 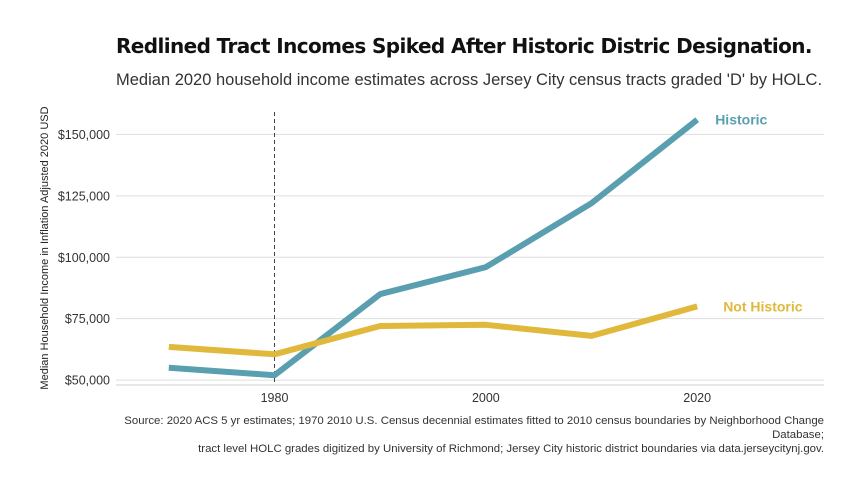 I want to click on series-labels: Historic Not Historic, so click(x=759, y=213).